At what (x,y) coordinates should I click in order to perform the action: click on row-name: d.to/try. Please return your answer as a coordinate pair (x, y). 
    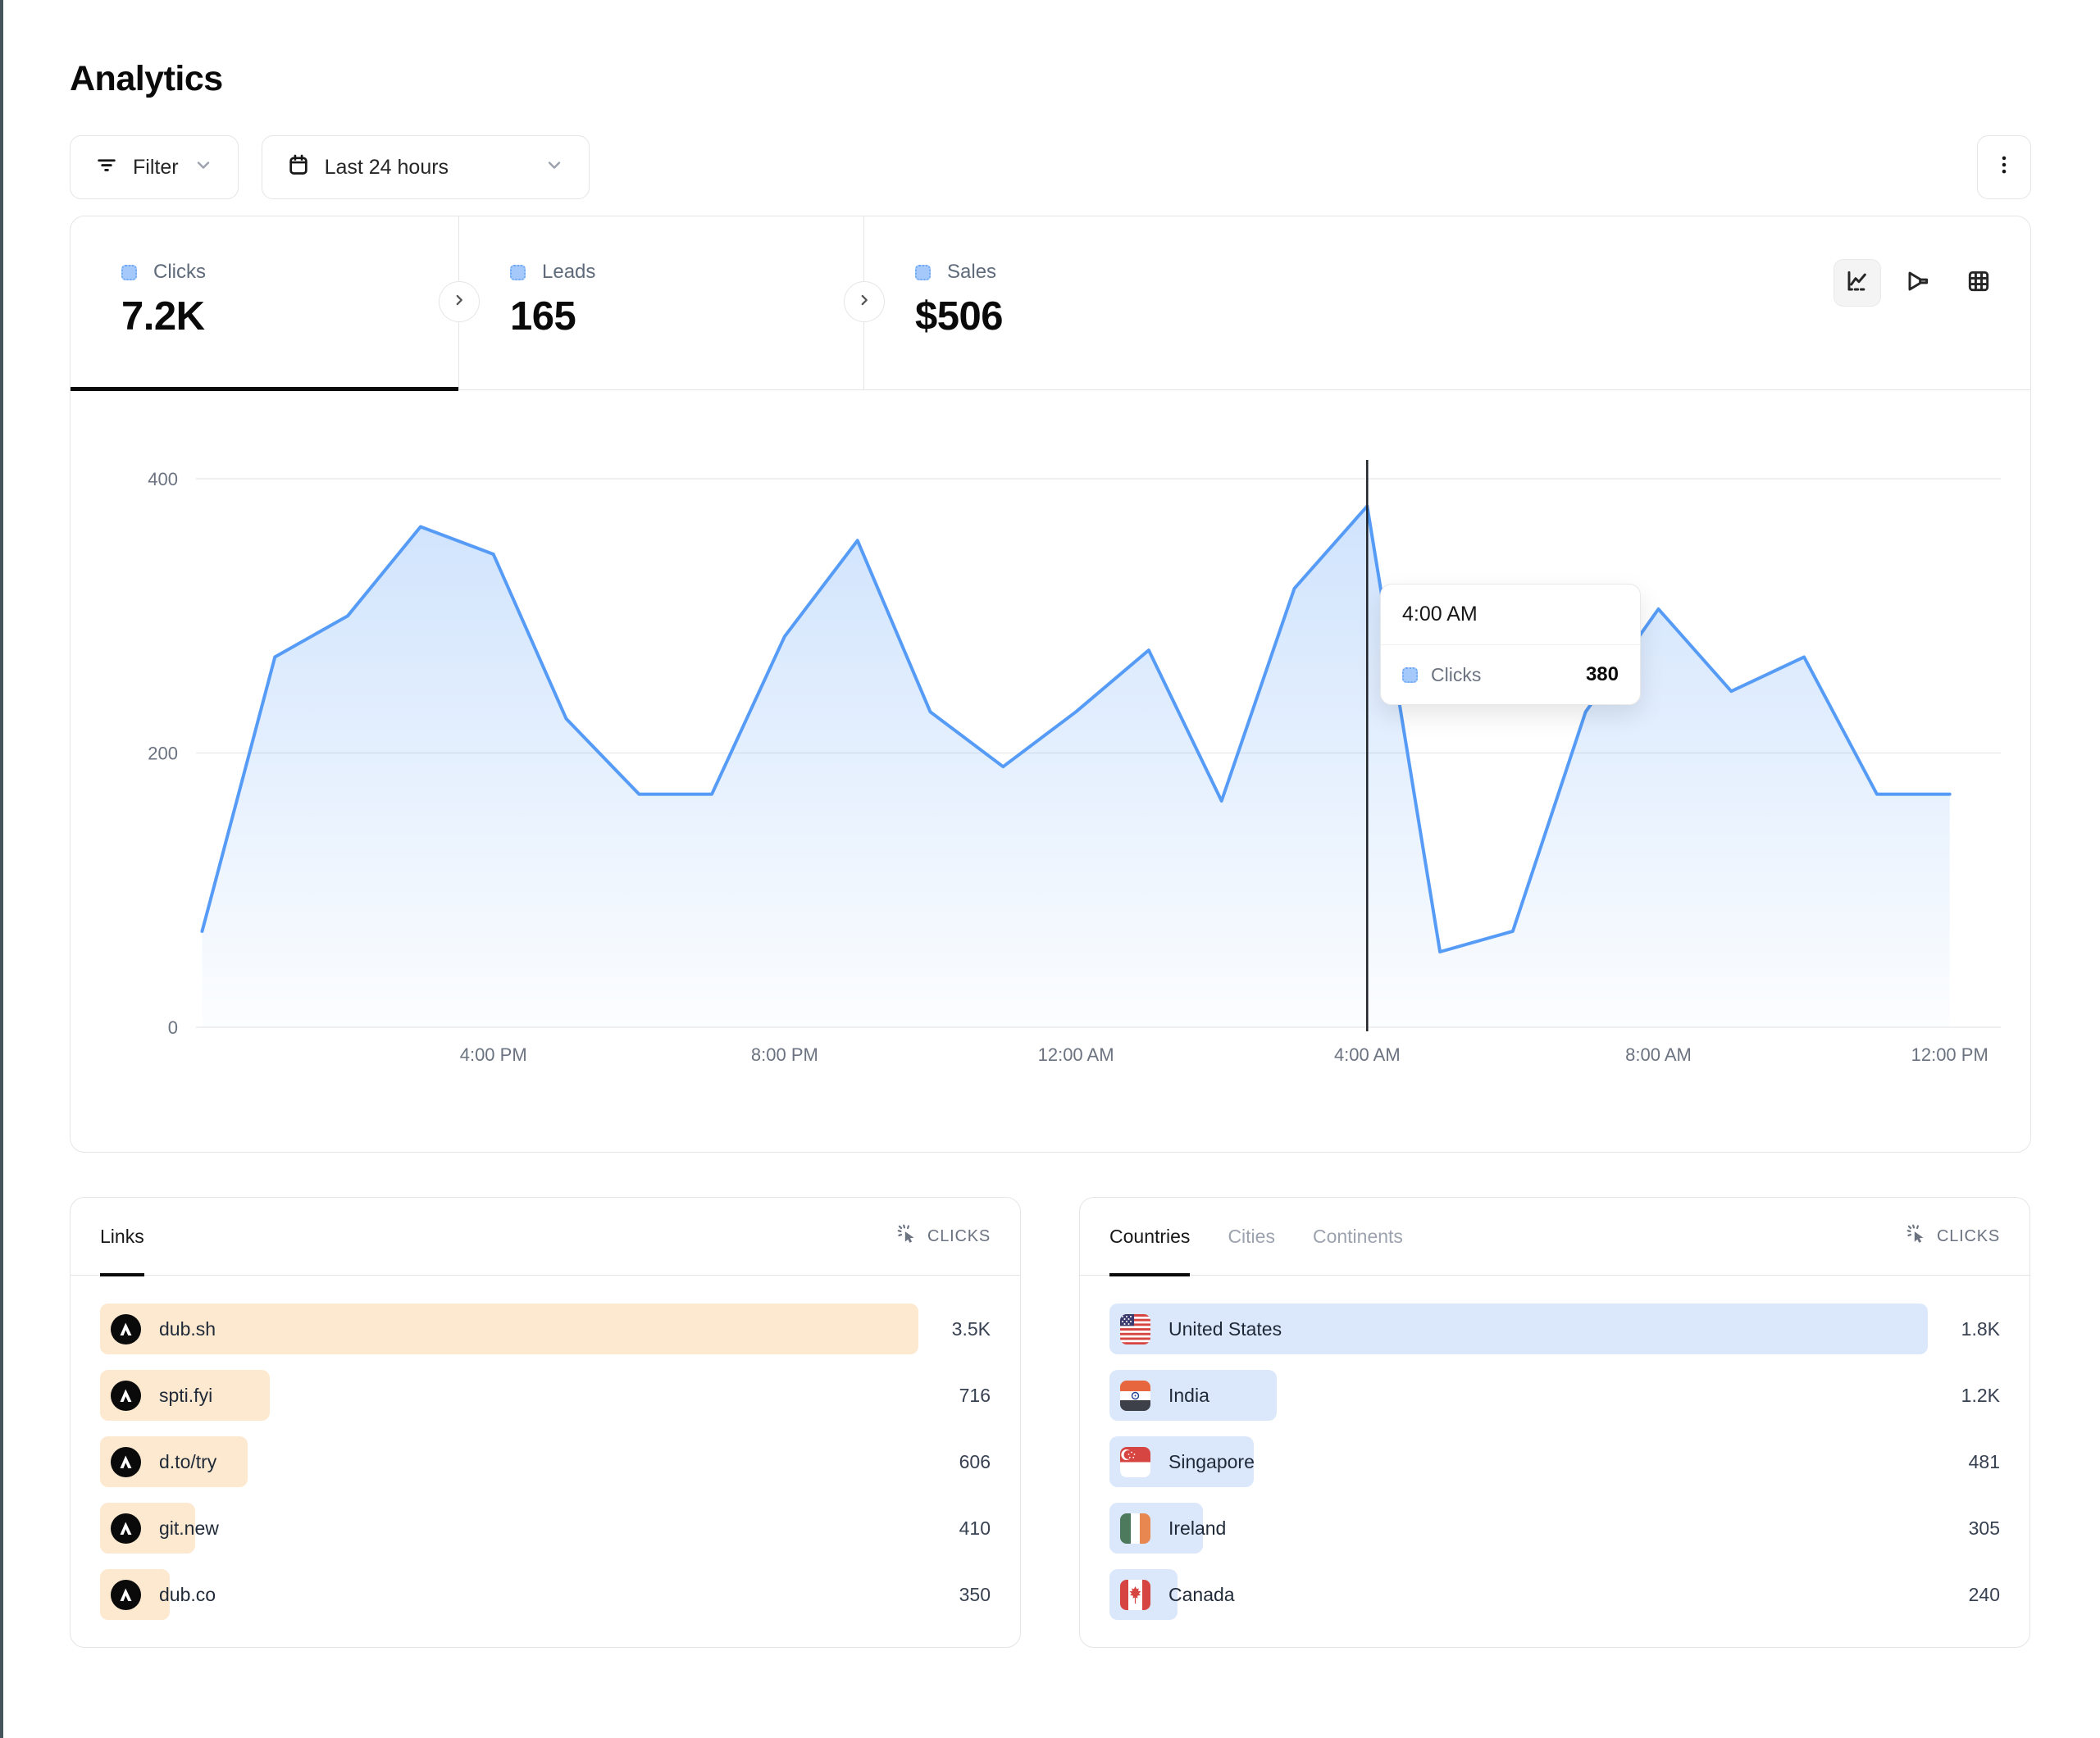
    Looking at the image, I should click on (188, 1461).